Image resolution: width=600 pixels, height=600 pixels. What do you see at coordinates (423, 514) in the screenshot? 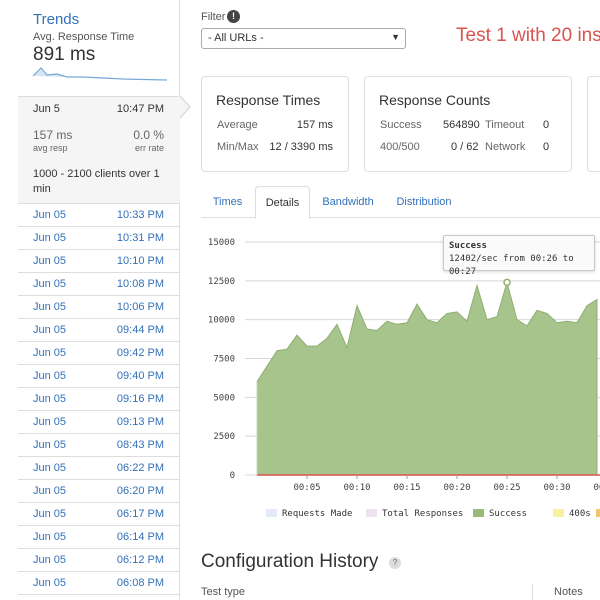
I see `legend-label: Total Responses` at bounding box center [423, 514].